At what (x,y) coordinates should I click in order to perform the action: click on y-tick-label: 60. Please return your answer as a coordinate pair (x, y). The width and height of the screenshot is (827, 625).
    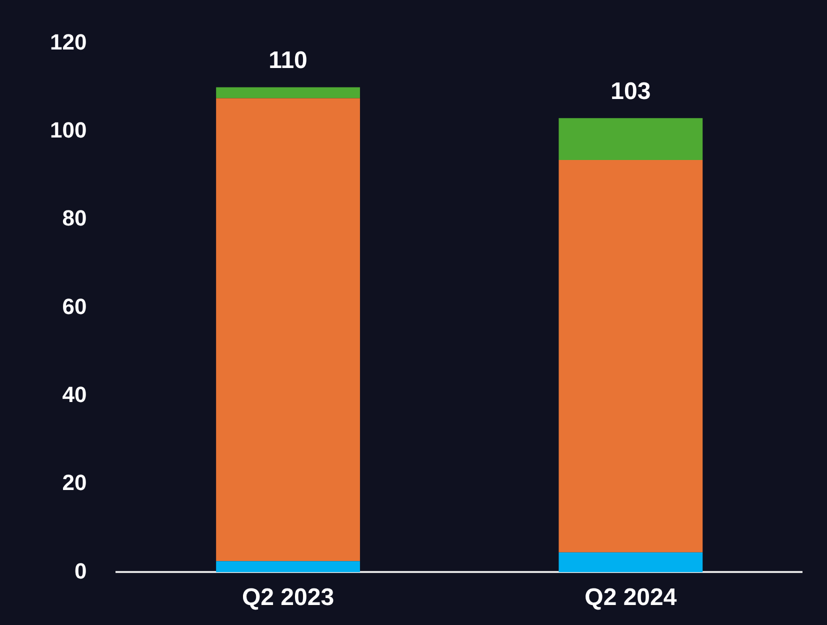
    Looking at the image, I should click on (74, 306).